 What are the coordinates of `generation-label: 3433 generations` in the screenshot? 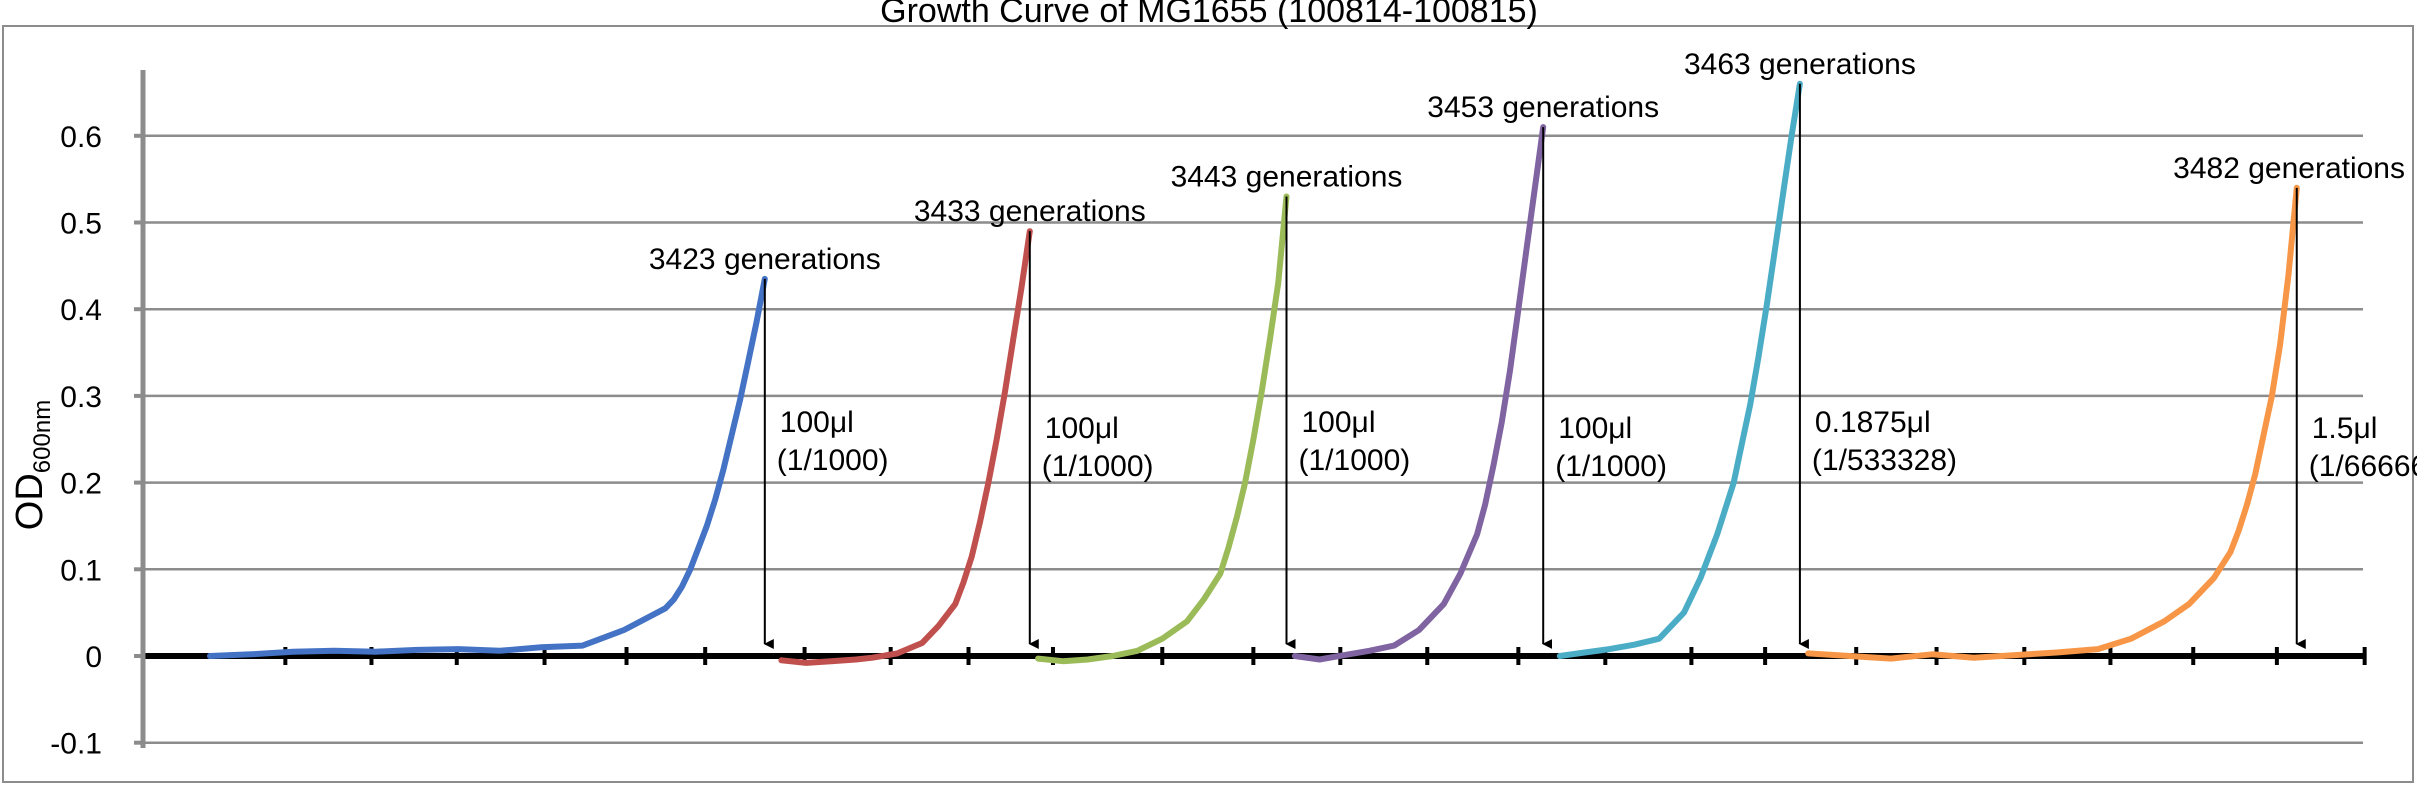 It's located at (1030, 211).